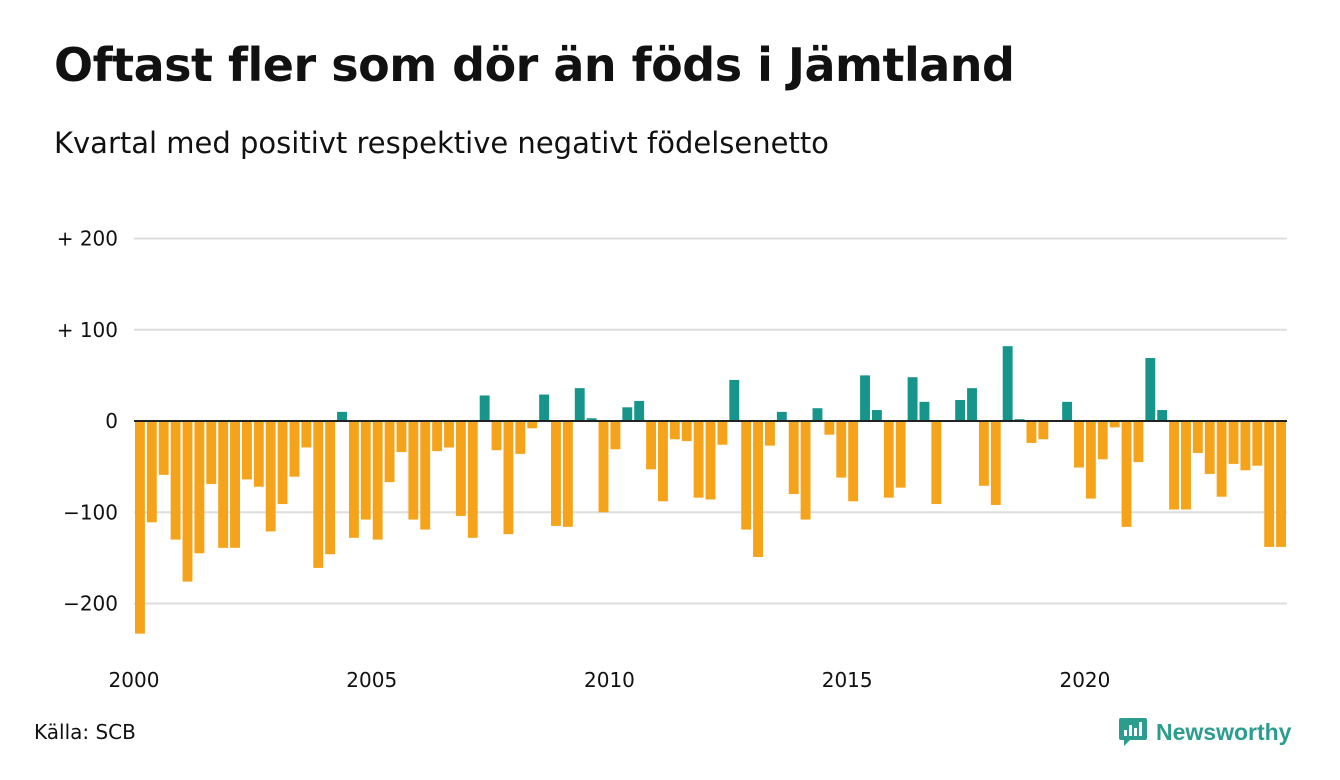  What do you see at coordinates (817, 414) in the screenshot?
I see `bar-2014-q2` at bounding box center [817, 414].